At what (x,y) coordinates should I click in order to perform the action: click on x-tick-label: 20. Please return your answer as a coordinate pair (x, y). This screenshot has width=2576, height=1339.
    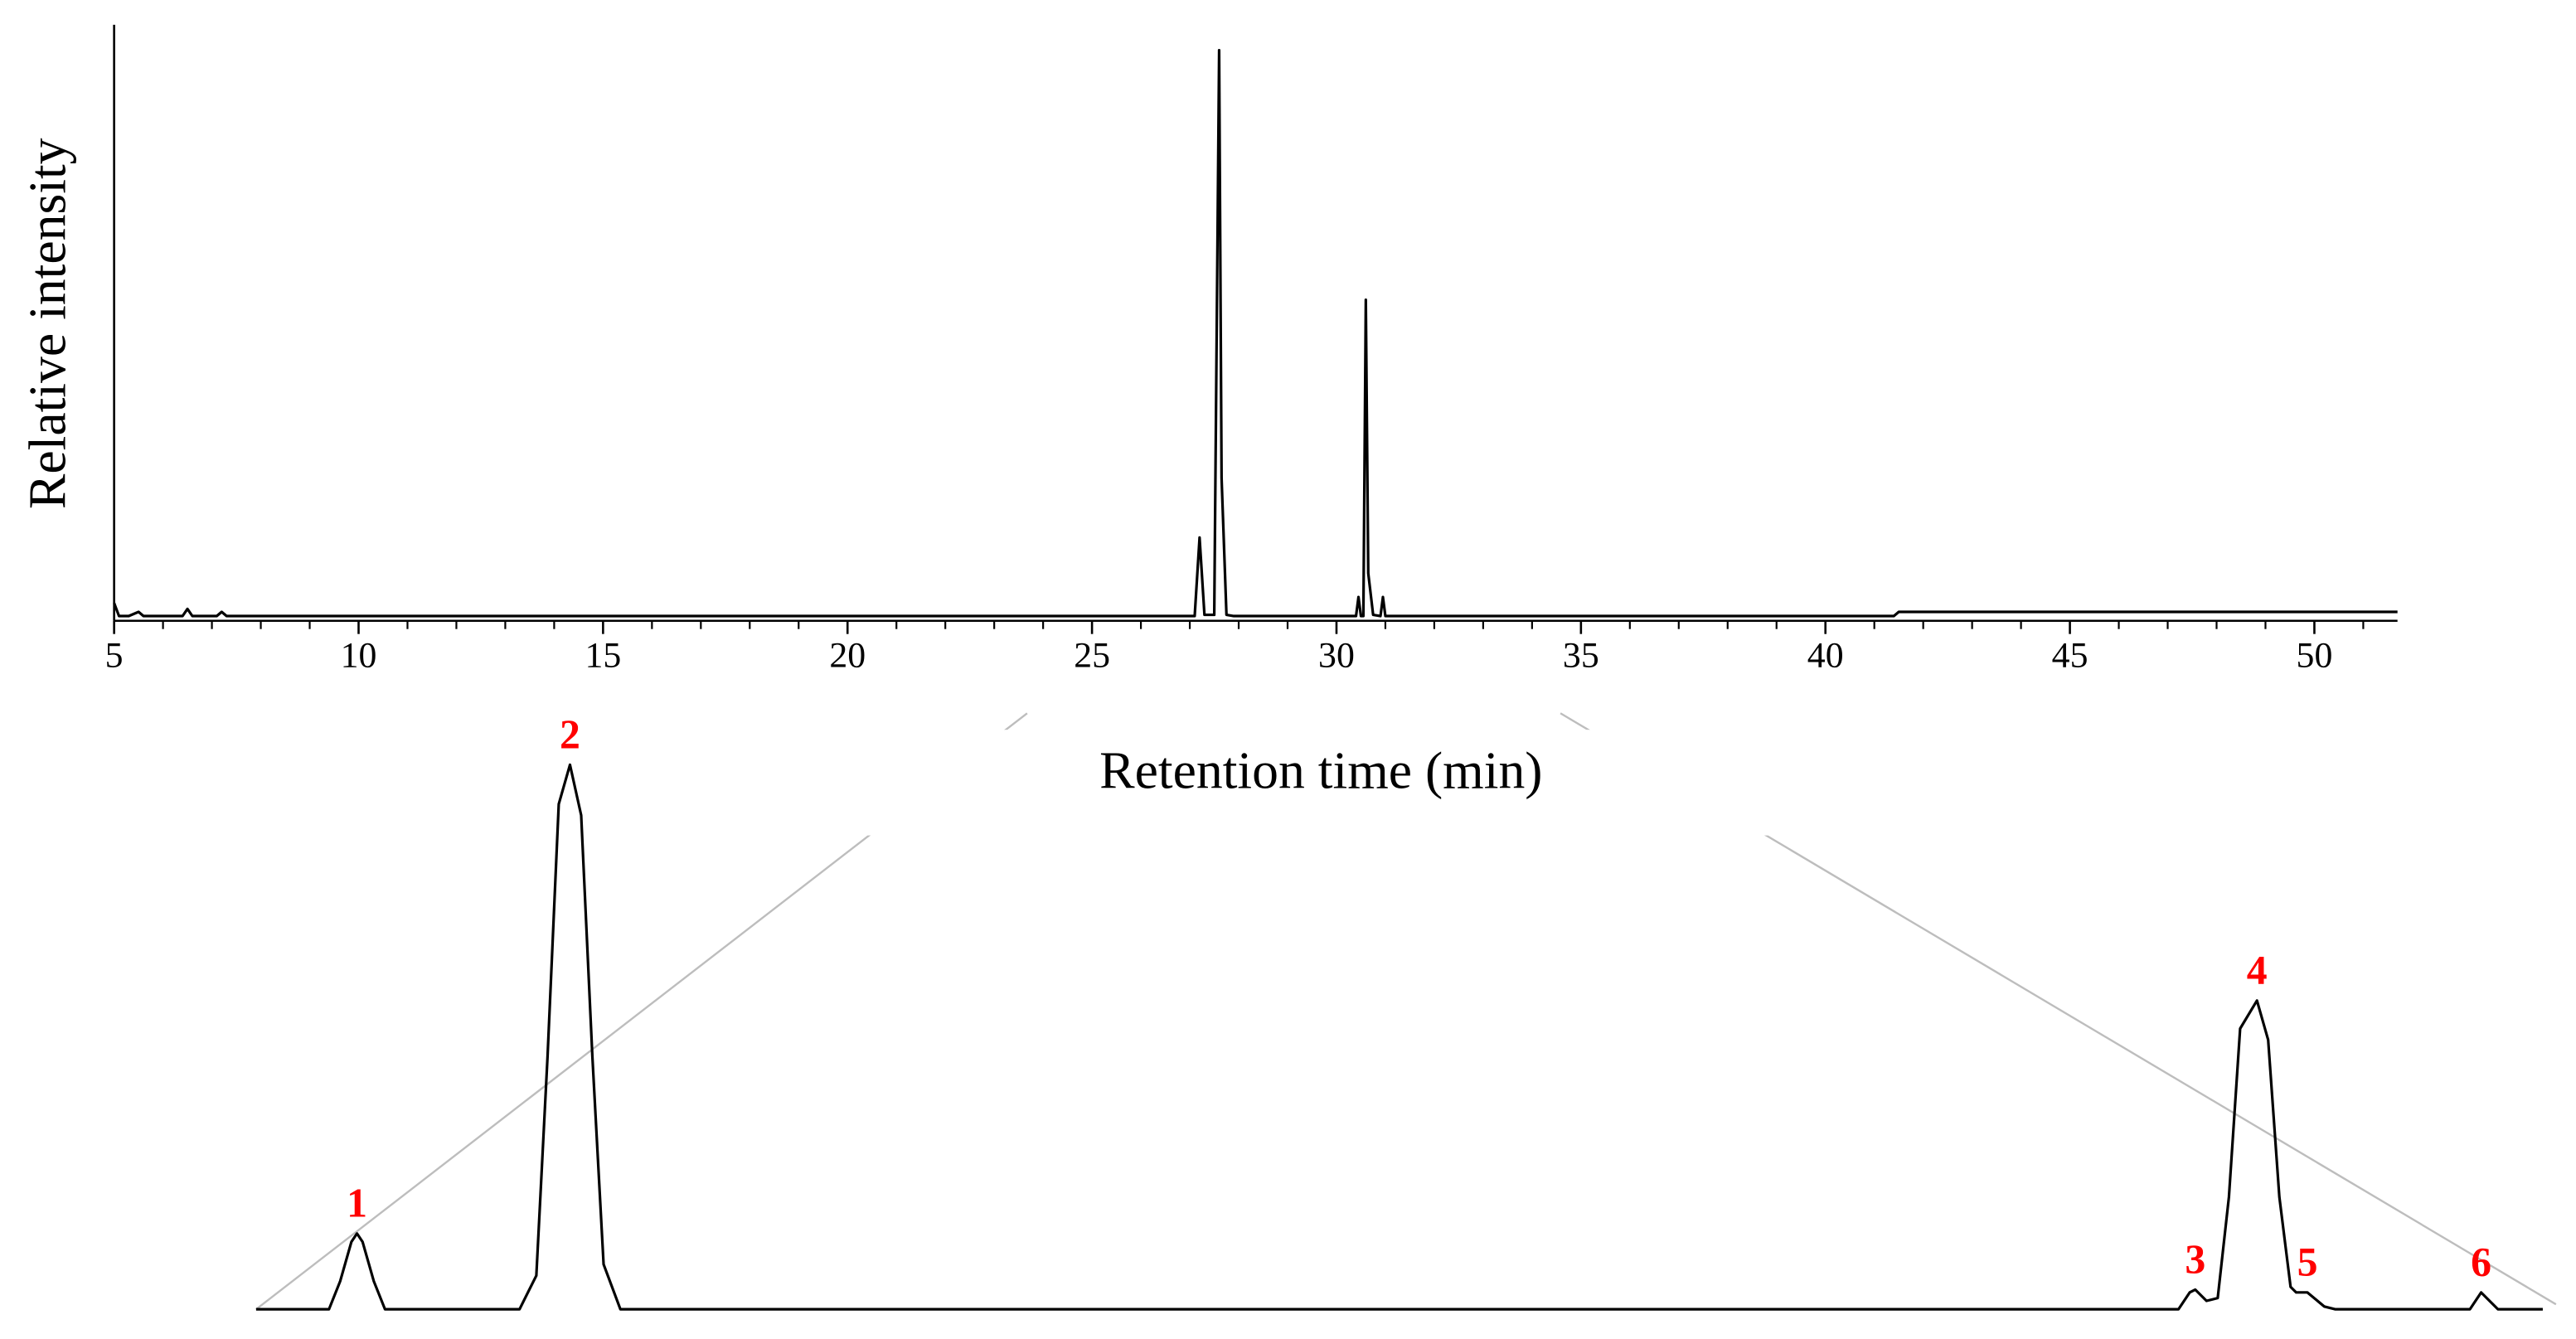
    Looking at the image, I should click on (847, 656).